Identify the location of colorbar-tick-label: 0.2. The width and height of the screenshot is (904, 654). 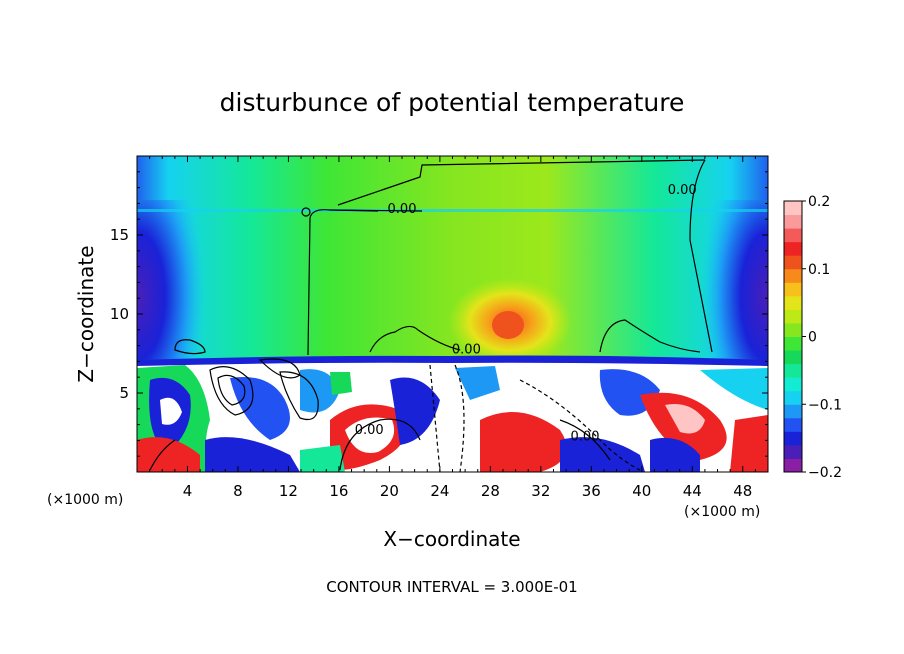
(819, 202).